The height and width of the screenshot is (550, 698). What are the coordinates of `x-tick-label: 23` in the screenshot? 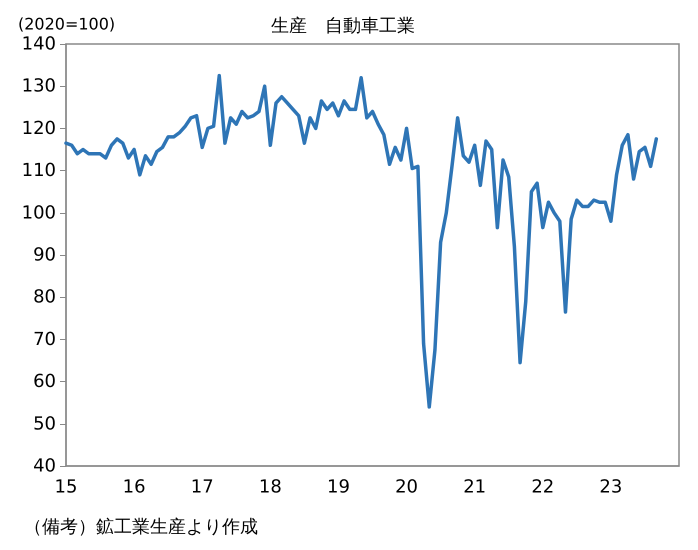 It's located at (610, 487).